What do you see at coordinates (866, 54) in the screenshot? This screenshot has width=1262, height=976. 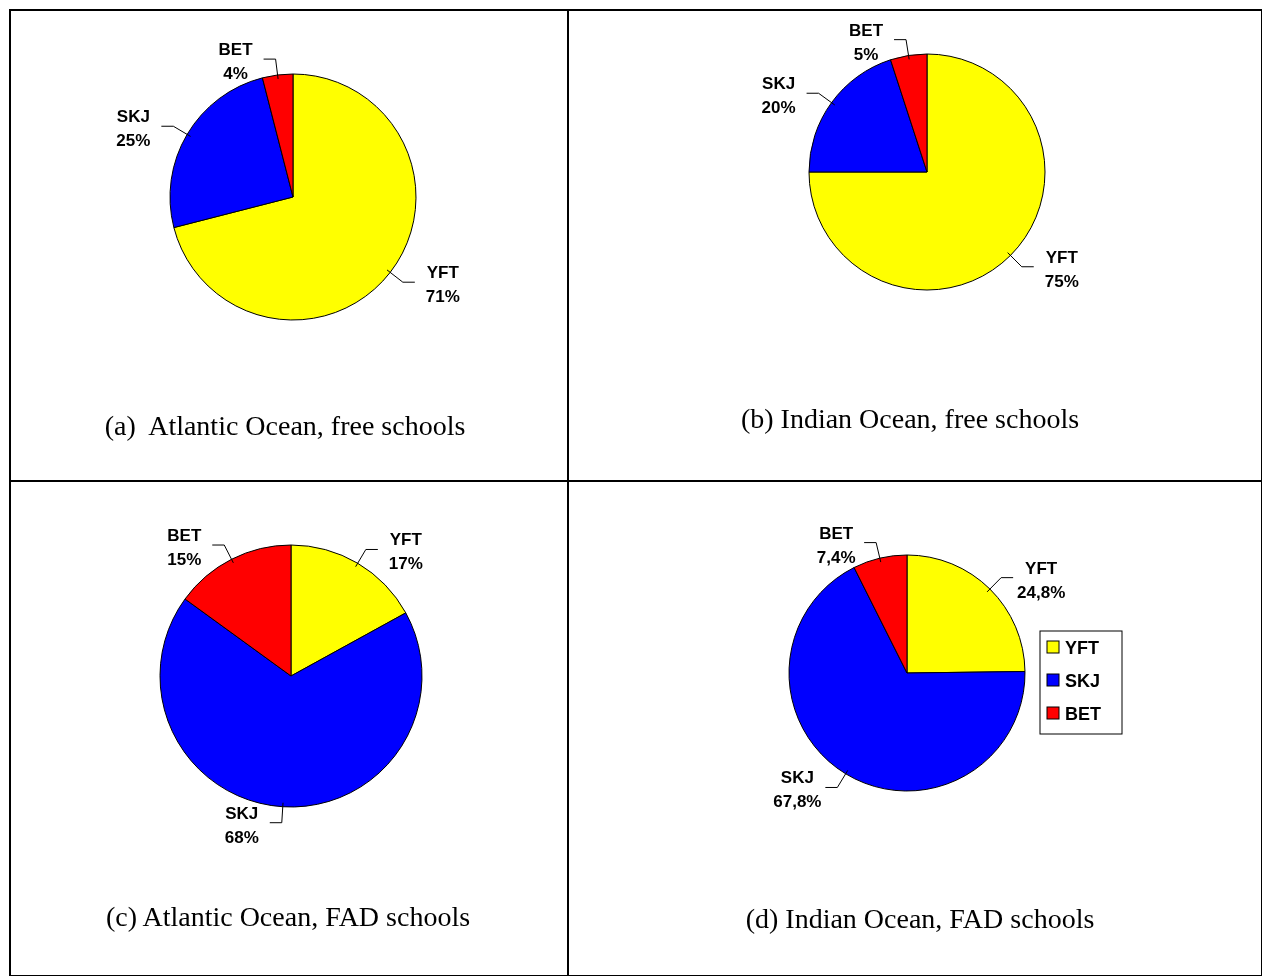 I see `data-label: 5%` at bounding box center [866, 54].